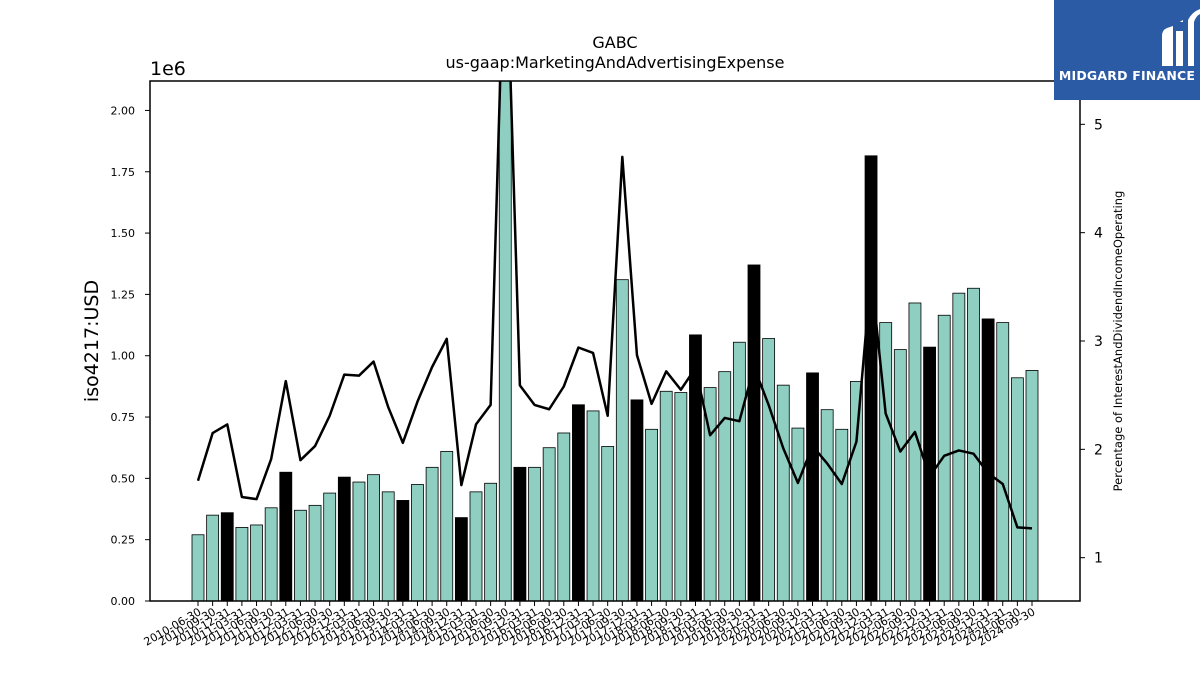 The image size is (1200, 675). Describe the element at coordinates (123, 356) in the screenshot. I see `y-tick-label: 1.00` at that location.